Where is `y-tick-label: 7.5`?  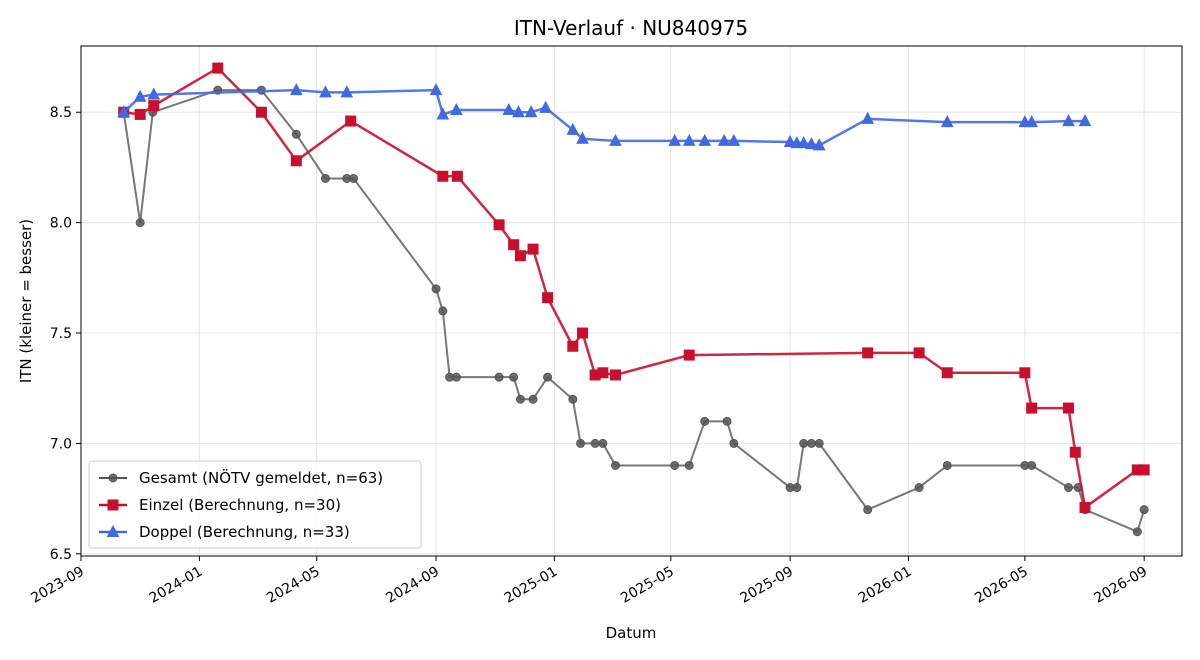
y-tick-label: 7.5 is located at coordinates (61, 334).